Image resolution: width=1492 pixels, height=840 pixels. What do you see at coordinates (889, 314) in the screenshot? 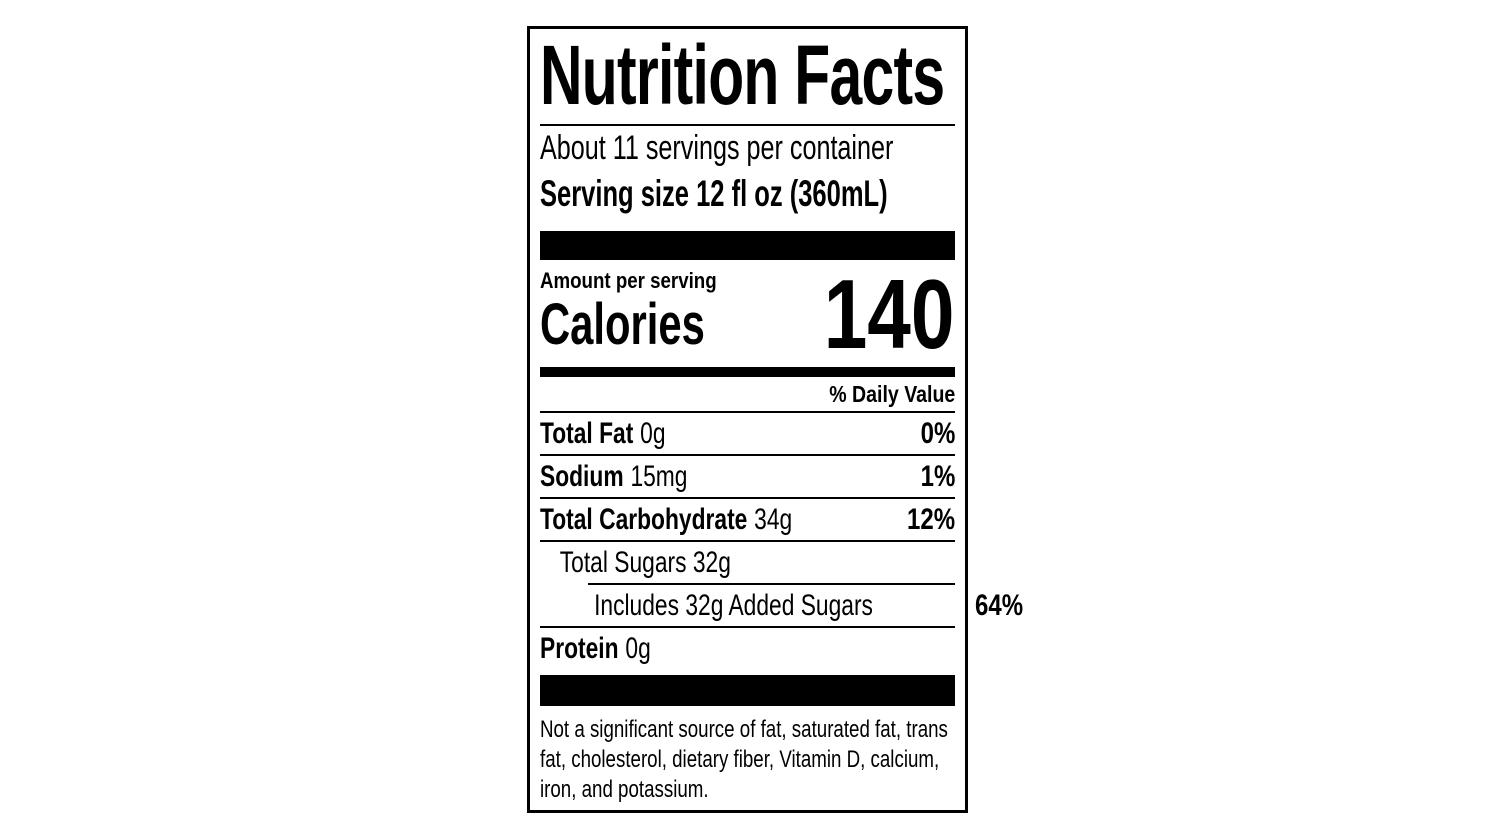
I see `calories-value-text: 140` at bounding box center [889, 314].